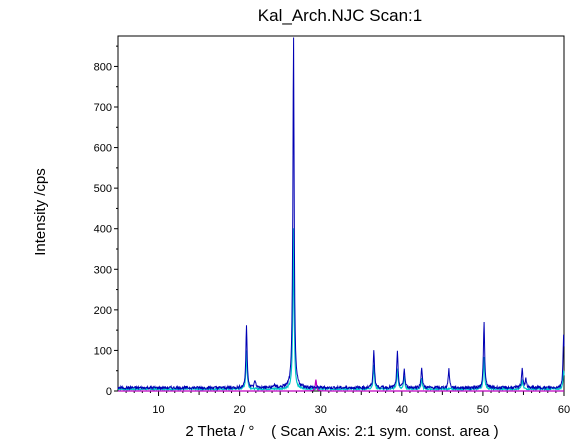  What do you see at coordinates (240, 410) in the screenshot?
I see `x-tick-label: 20` at bounding box center [240, 410].